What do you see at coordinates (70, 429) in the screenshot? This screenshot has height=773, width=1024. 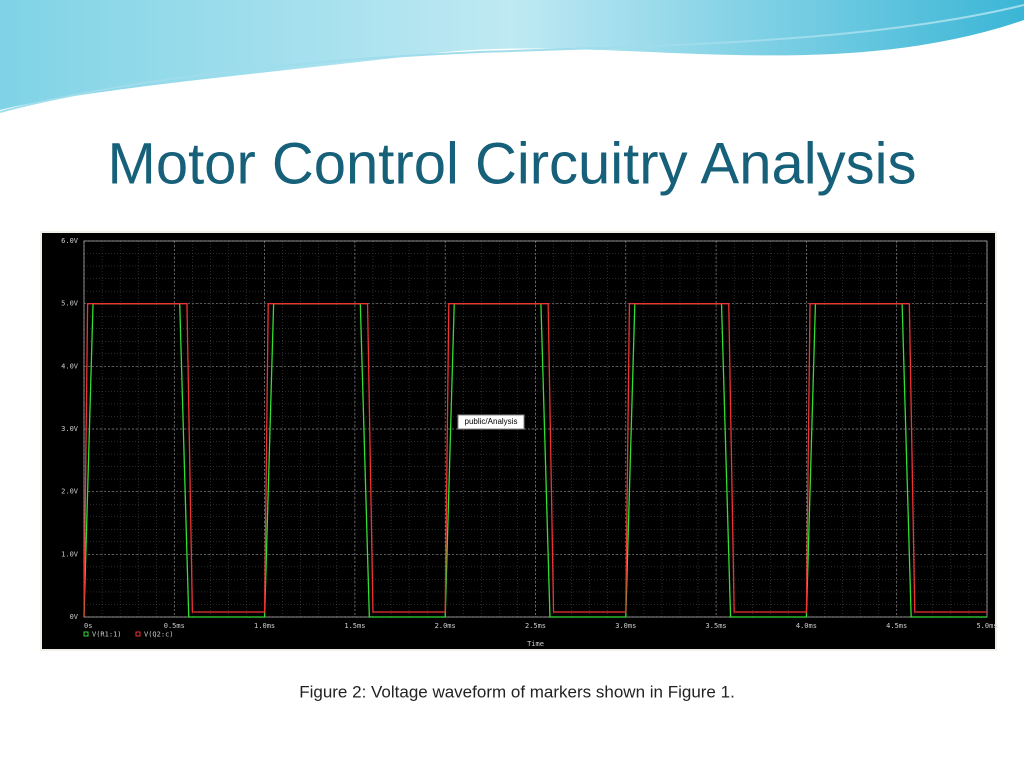 I see `y-tick-label: 3.0V` at bounding box center [70, 429].